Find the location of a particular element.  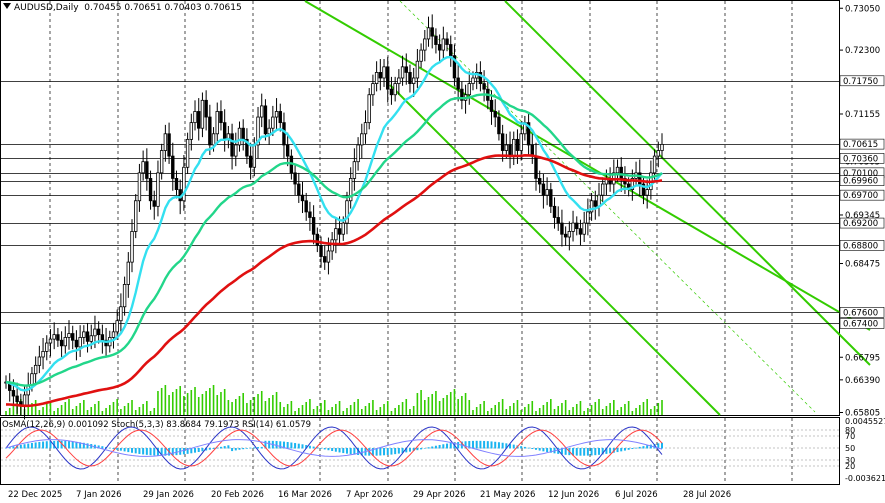

chart-menu-icon is located at coordinates (7, 6).